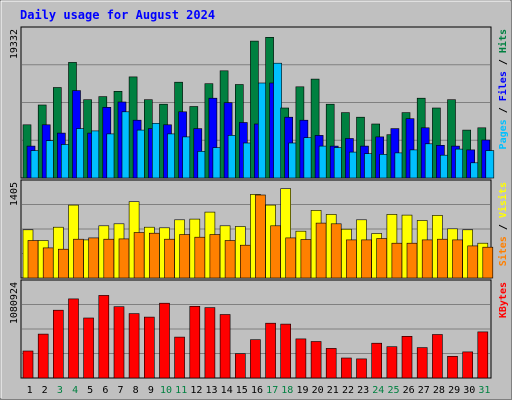  What do you see at coordinates (454, 390) in the screenshot?
I see `x-tick-label: 29` at bounding box center [454, 390].